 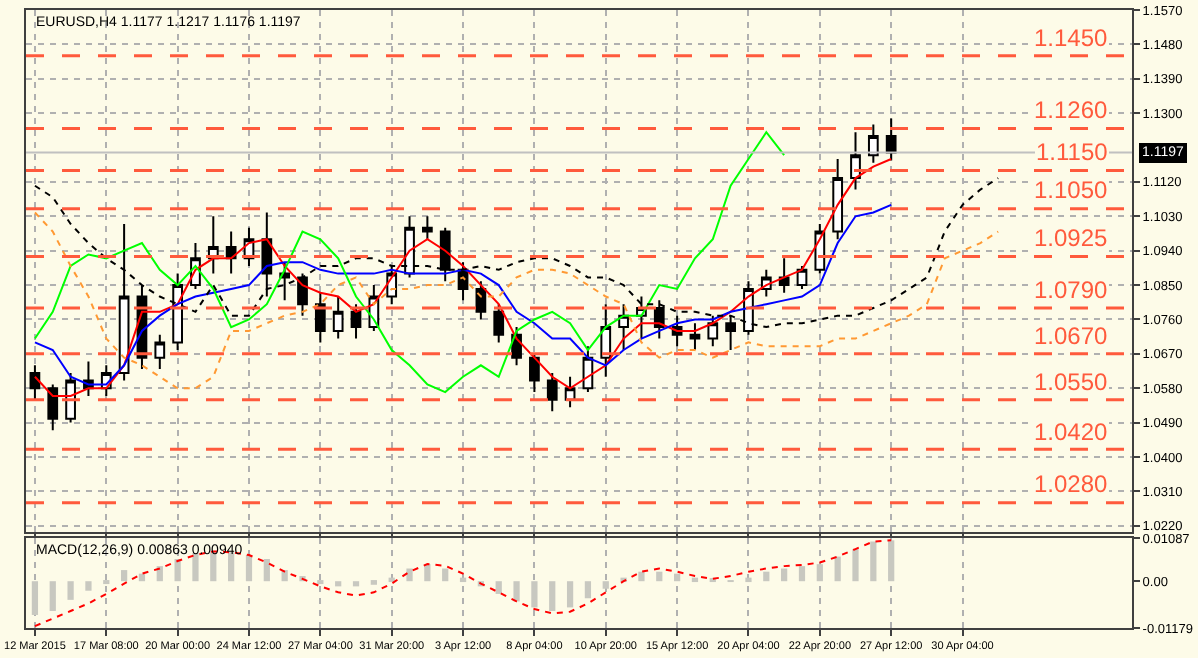 I want to click on ref-line-label: 1.1050, so click(x=1071, y=190).